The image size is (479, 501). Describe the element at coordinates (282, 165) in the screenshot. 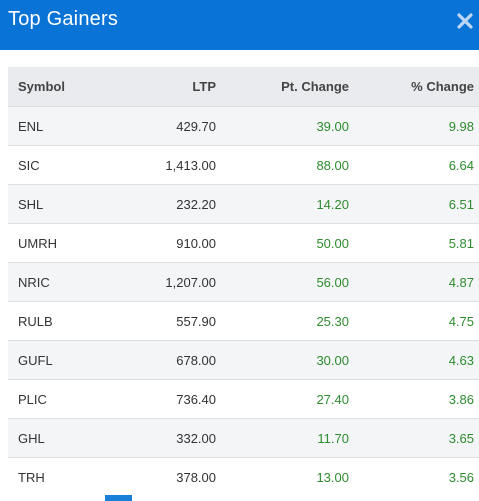

I see `cell-pt-change: 88.00` at that location.